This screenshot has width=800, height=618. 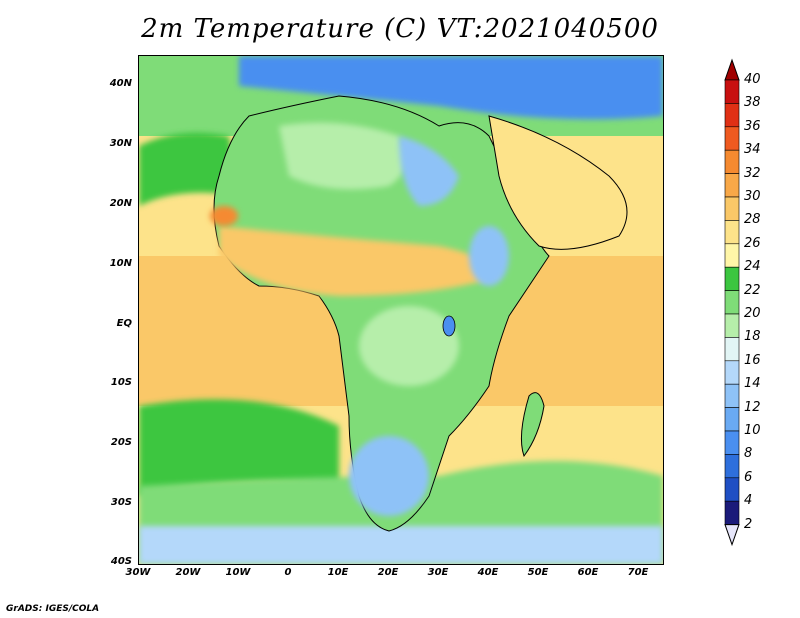 I want to click on southern-africa-cool, so click(x=389, y=476).